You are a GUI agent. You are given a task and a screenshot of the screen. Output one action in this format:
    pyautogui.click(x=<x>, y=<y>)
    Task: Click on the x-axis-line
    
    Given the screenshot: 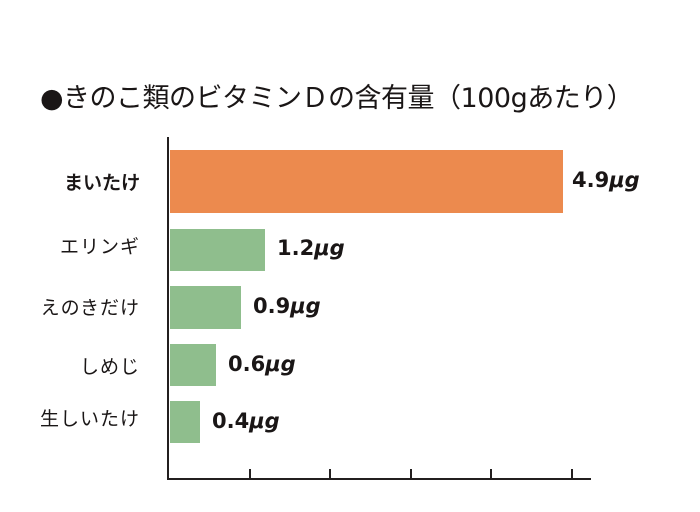 What is the action you would take?
    pyautogui.click(x=379, y=479)
    